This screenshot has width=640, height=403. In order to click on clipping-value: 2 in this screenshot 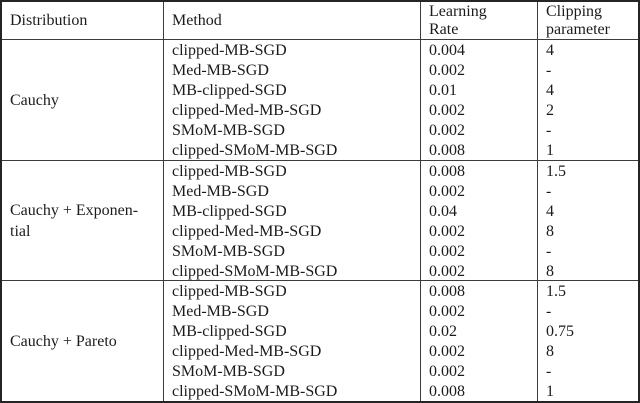, I will do `click(550, 110)`.